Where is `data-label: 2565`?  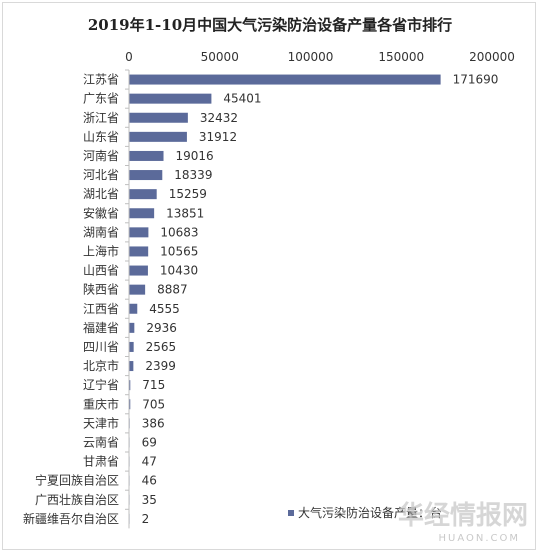
data-label: 2565 is located at coordinates (161, 347).